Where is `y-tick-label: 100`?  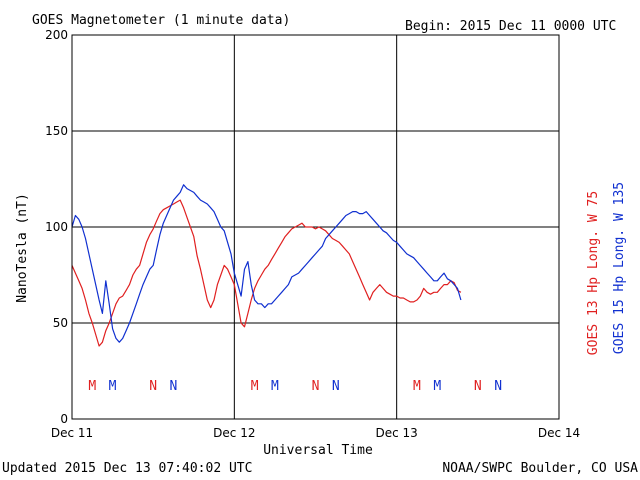
y-tick-label: 100 is located at coordinates (56, 227).